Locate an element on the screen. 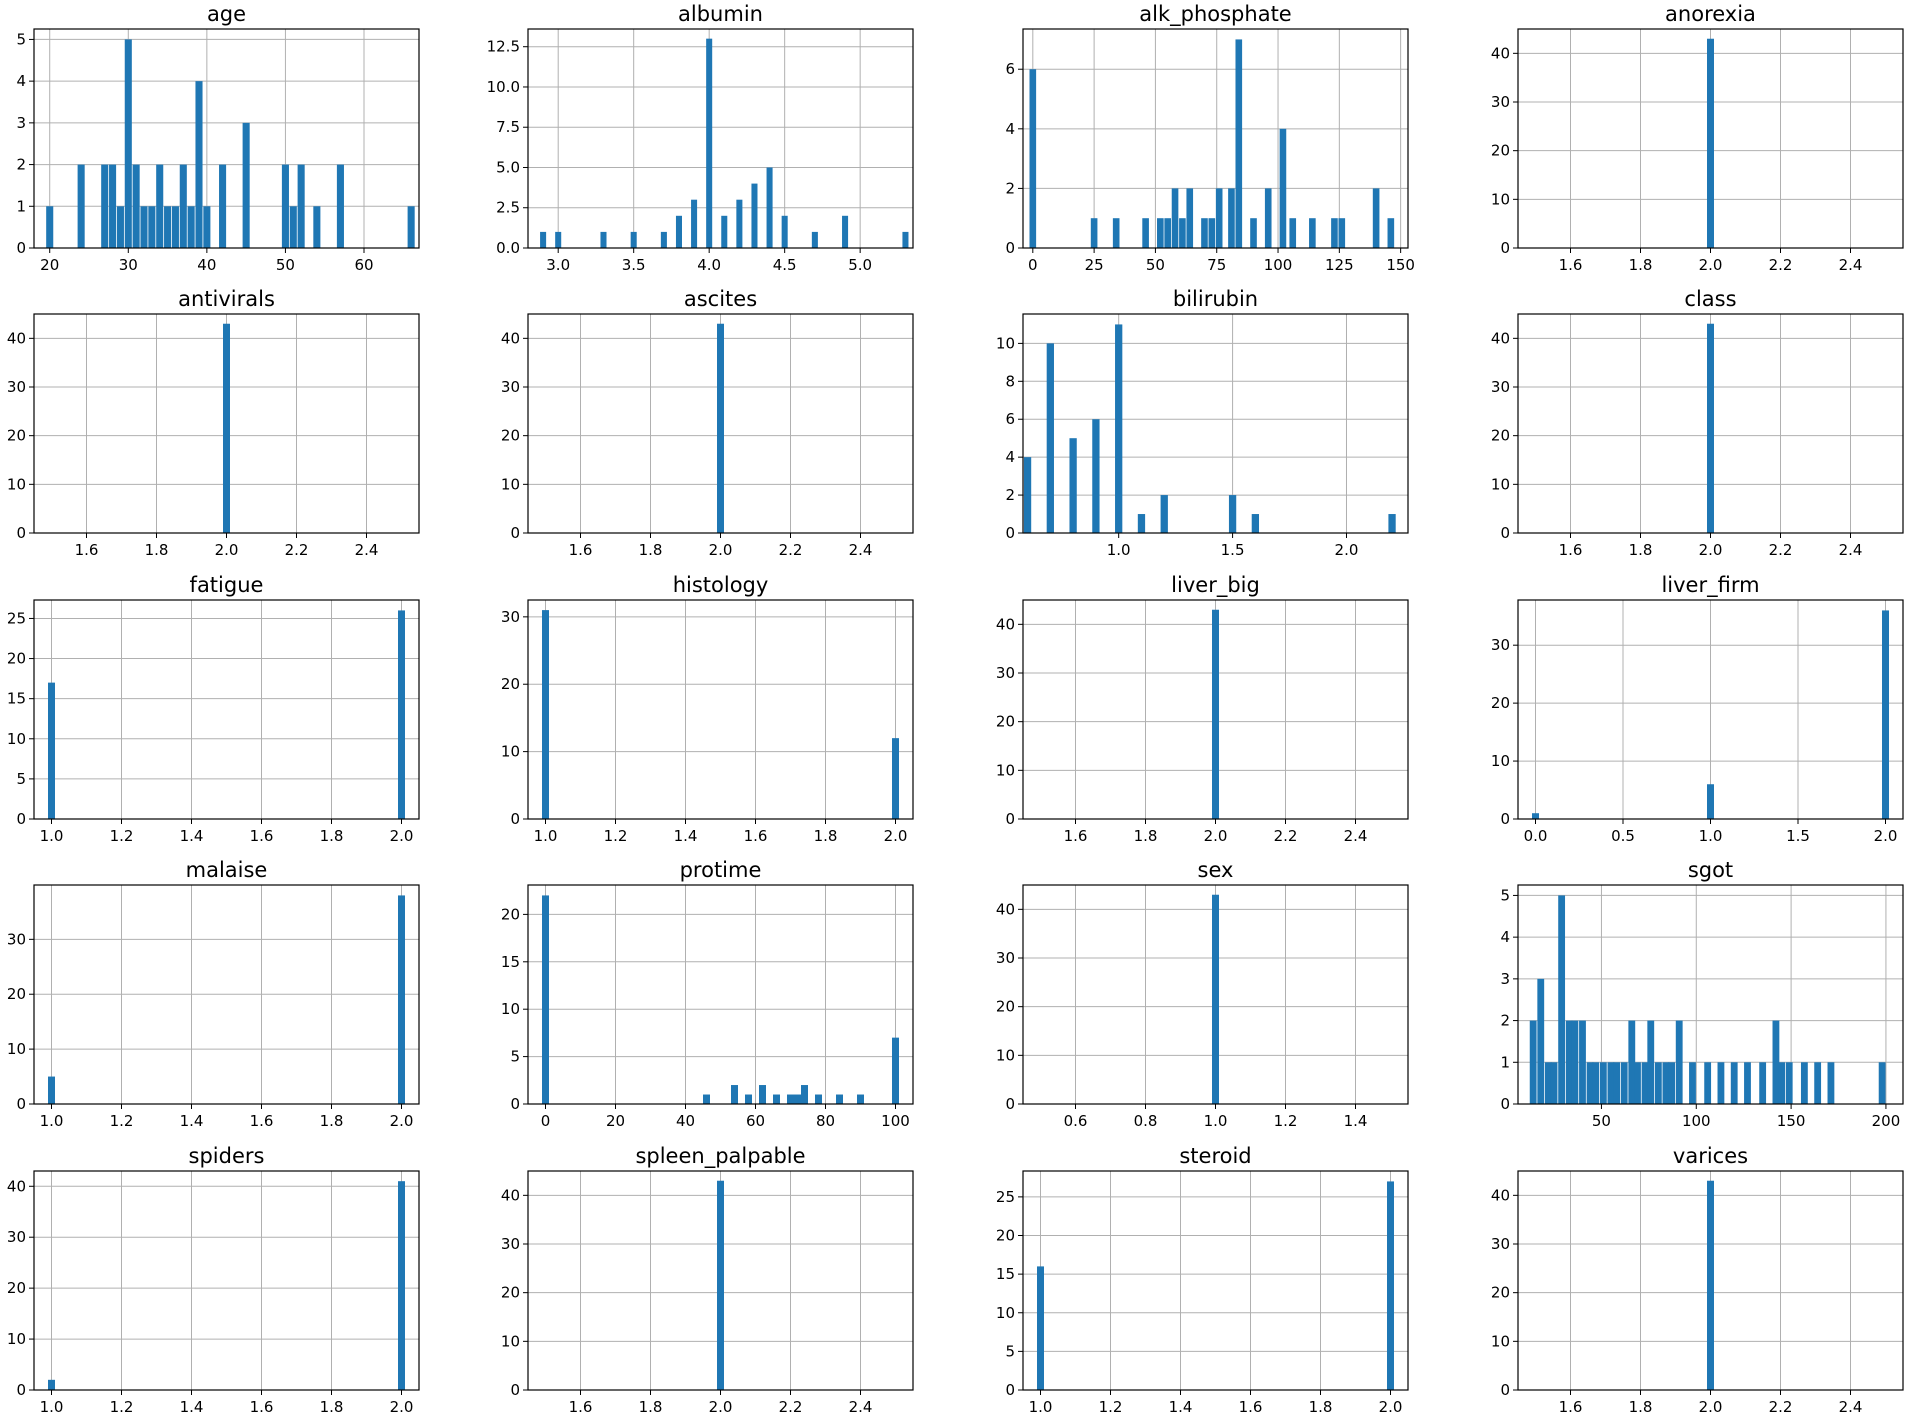 The image size is (1905, 1421). x-tick-label: 1.5 is located at coordinates (1798, 836).